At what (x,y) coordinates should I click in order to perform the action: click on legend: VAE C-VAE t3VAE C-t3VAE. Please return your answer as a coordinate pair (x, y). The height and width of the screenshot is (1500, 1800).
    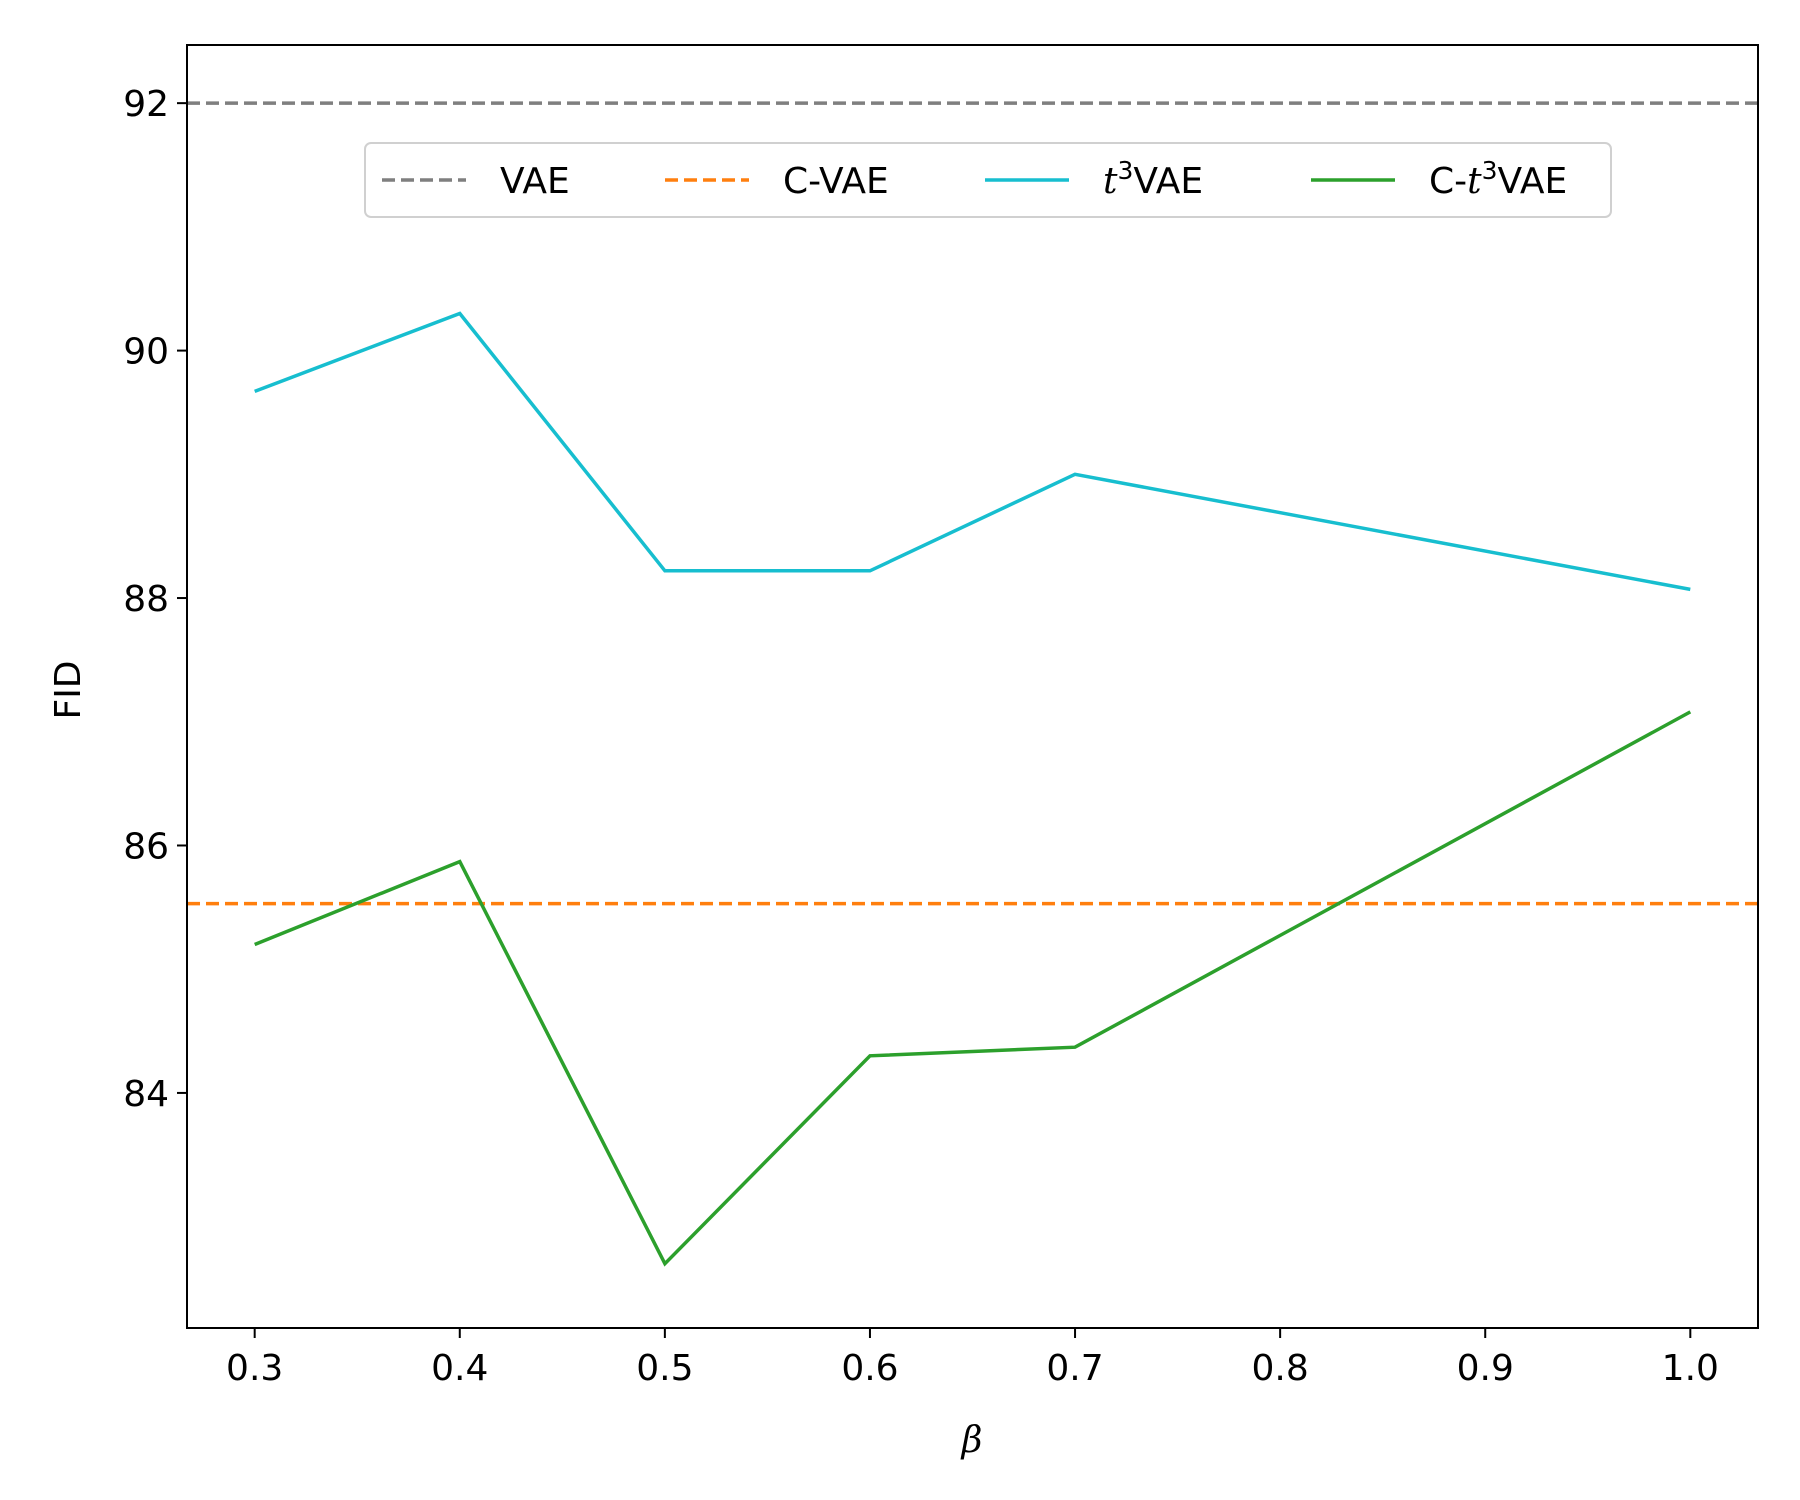
    Looking at the image, I should click on (988, 180).